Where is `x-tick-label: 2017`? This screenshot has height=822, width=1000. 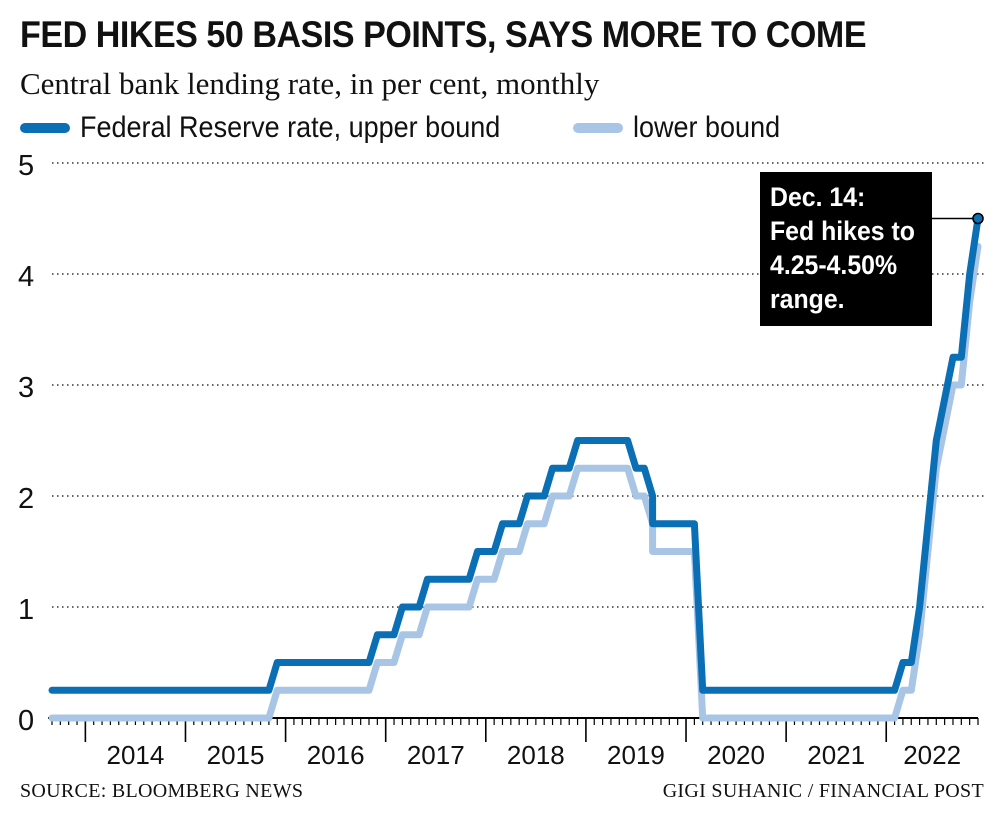
x-tick-label: 2017 is located at coordinates (436, 755).